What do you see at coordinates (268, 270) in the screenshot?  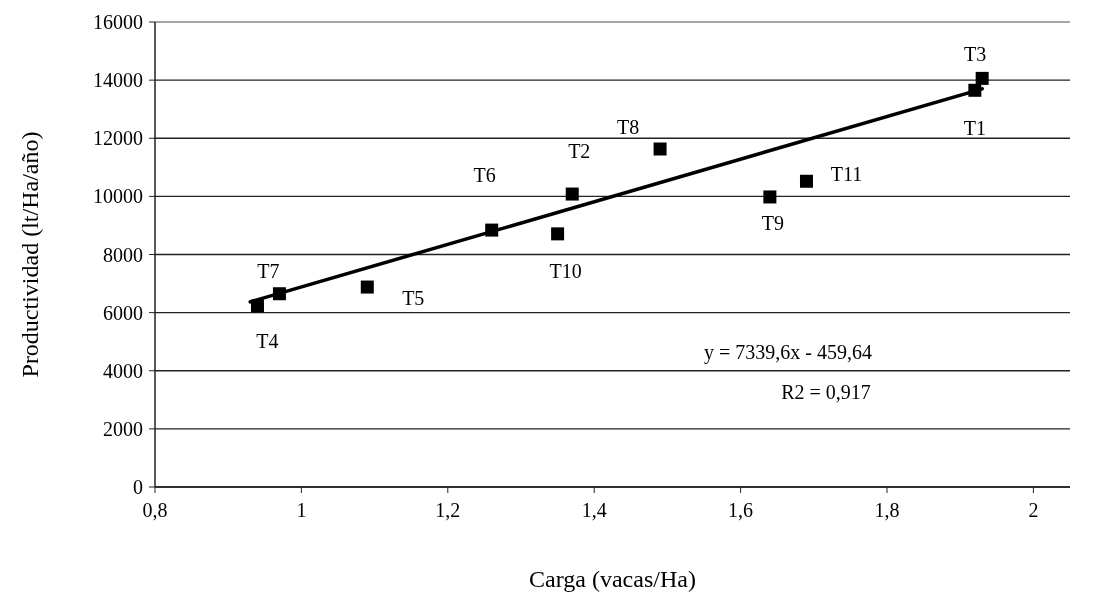 I see `annotation: T7` at bounding box center [268, 270].